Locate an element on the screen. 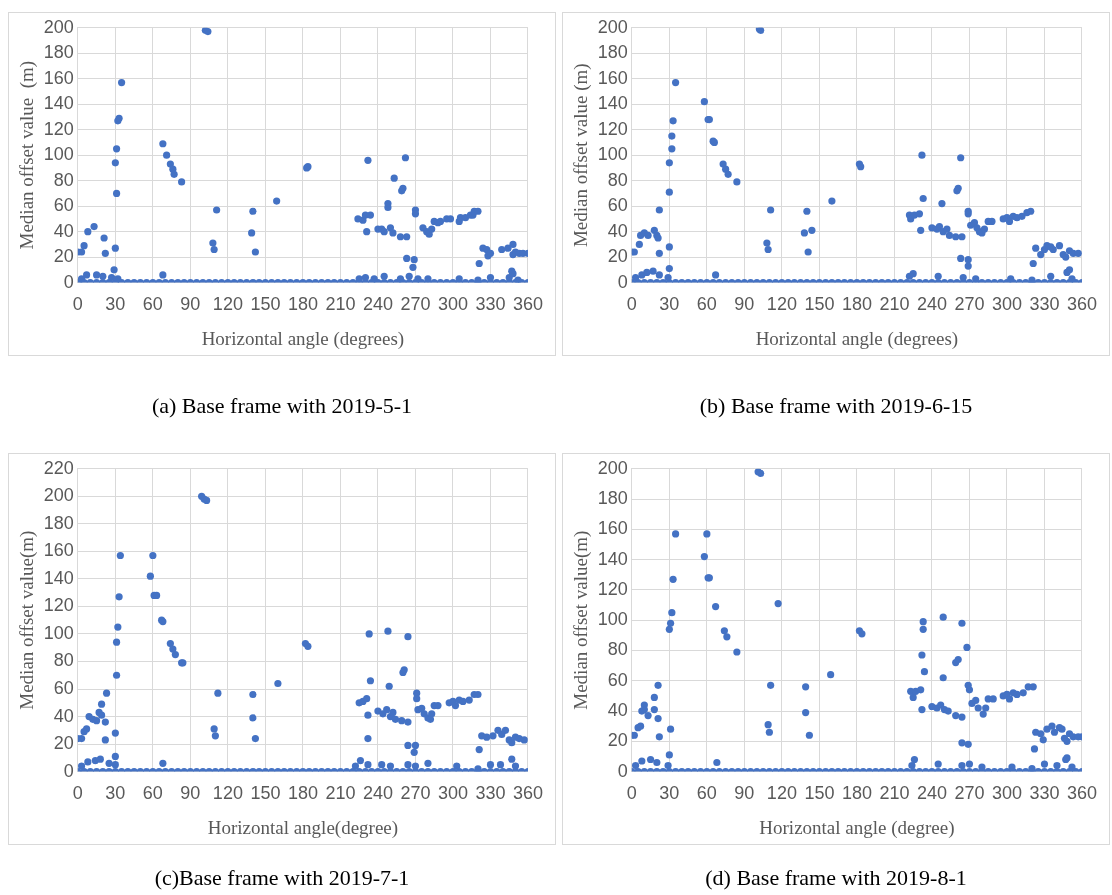  y-tick-label: 220 is located at coordinates (58, 467).